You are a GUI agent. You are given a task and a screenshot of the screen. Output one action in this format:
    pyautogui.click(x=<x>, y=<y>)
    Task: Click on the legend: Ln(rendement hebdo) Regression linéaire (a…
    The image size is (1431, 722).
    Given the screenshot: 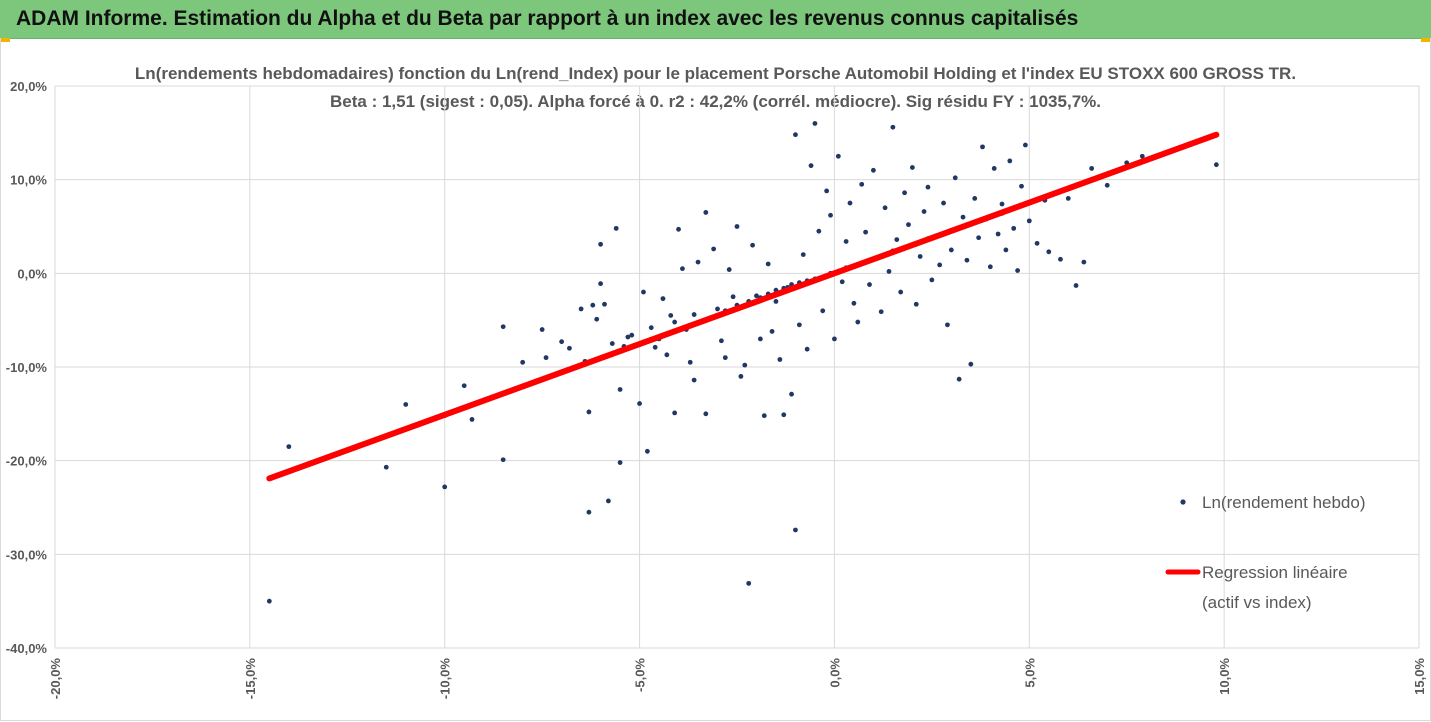 What is the action you would take?
    pyautogui.click(x=1265, y=552)
    